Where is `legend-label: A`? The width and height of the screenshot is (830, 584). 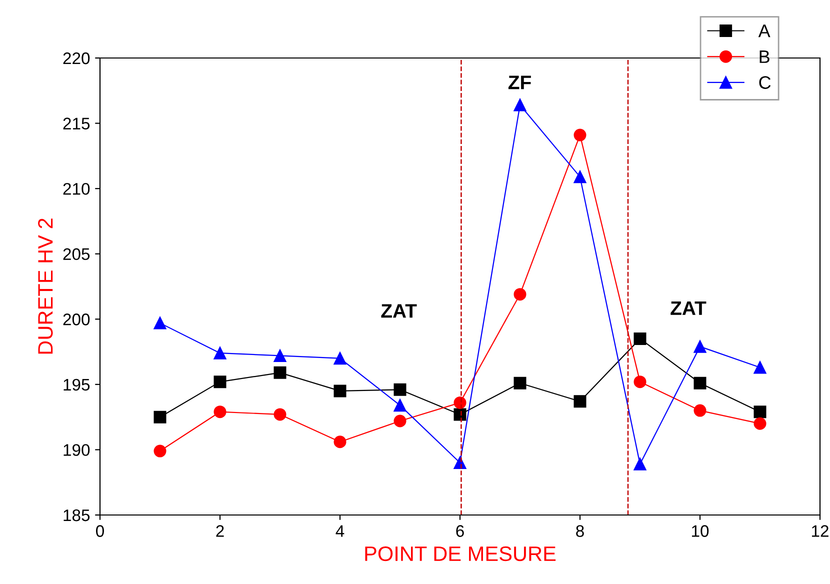
legend-label: A is located at coordinates (764, 31).